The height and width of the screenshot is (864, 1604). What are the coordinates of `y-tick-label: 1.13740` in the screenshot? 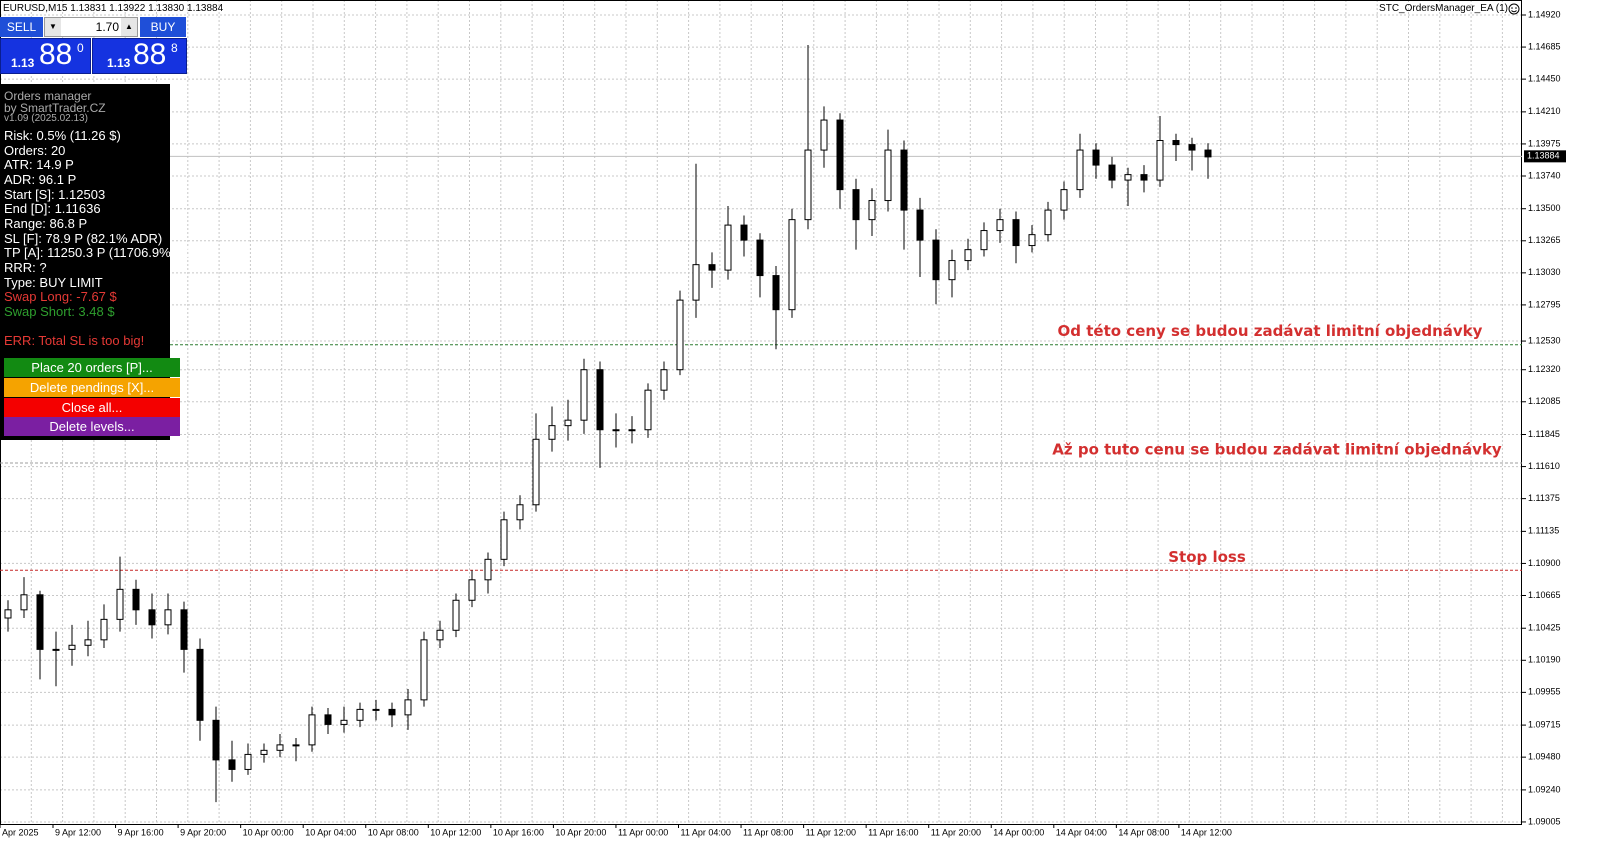 It's located at (1544, 175).